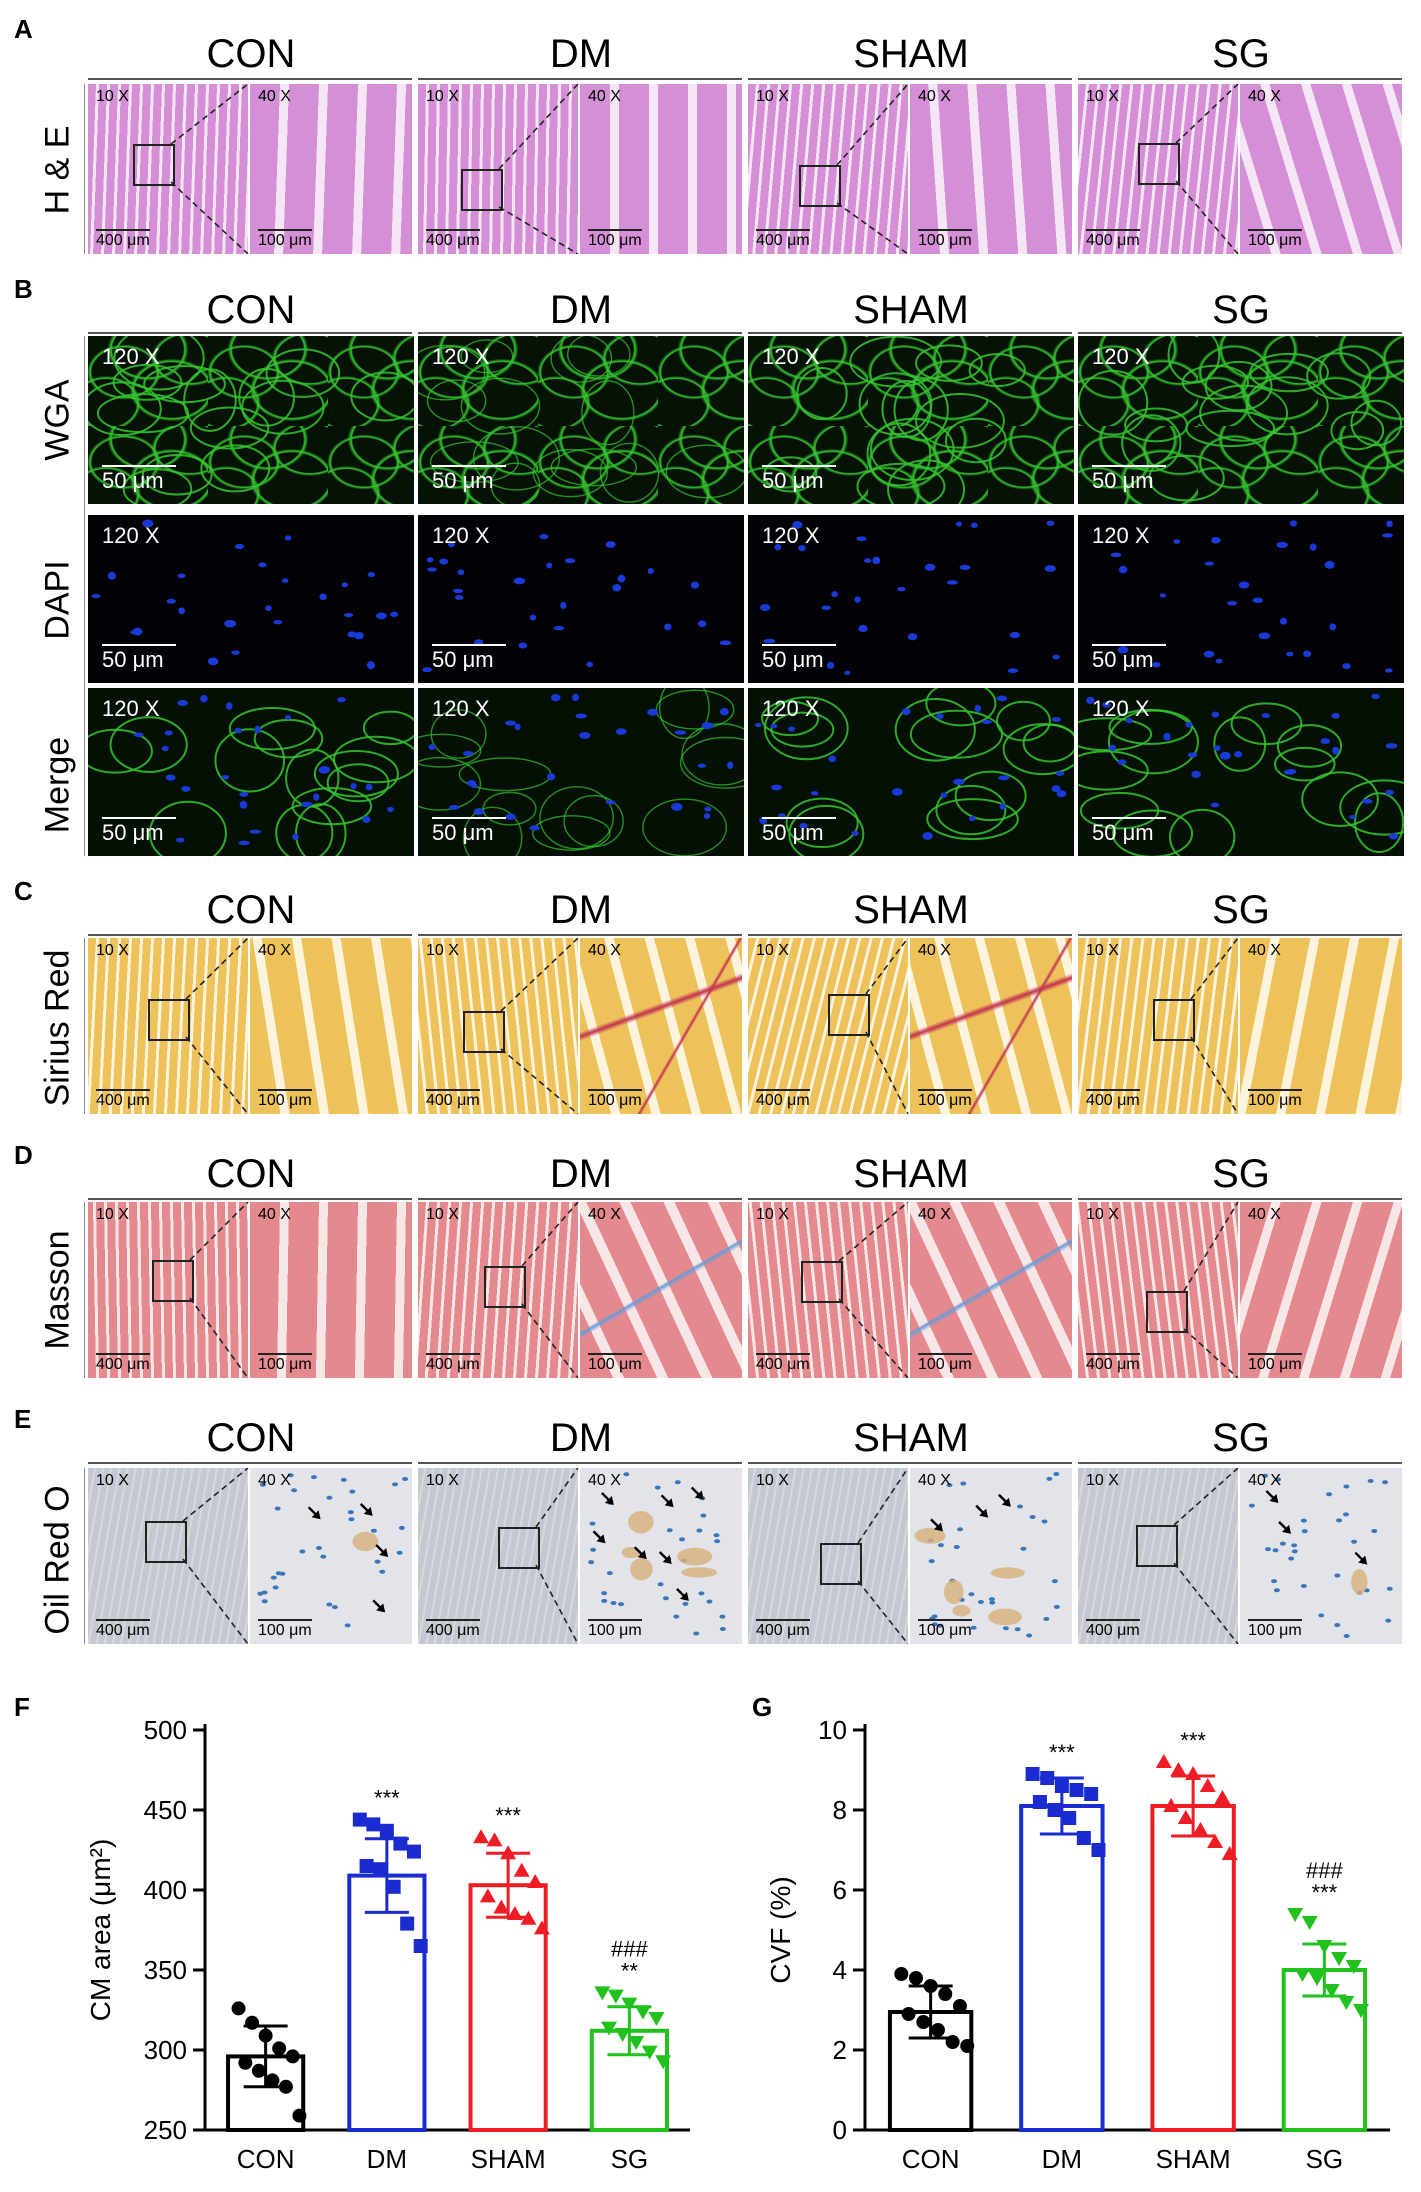 The width and height of the screenshot is (1421, 2192). I want to click on y-tick-label: 350, so click(165, 1970).